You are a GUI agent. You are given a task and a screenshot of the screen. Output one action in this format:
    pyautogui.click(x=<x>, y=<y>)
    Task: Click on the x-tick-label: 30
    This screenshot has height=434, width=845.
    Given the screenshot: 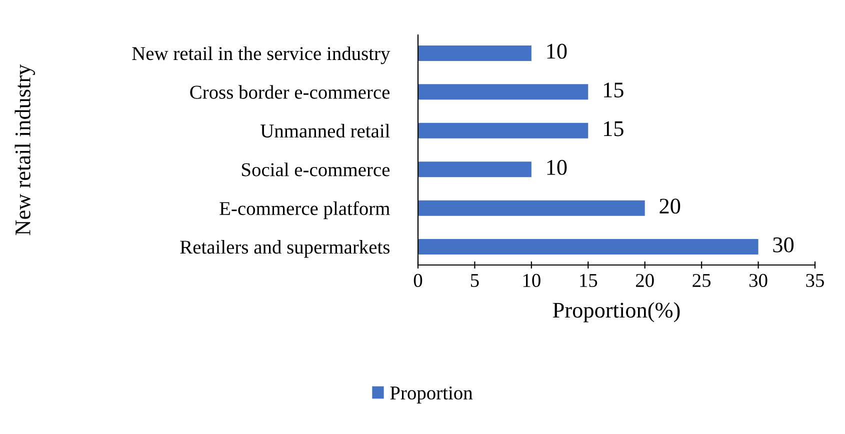 What is the action you would take?
    pyautogui.click(x=758, y=281)
    